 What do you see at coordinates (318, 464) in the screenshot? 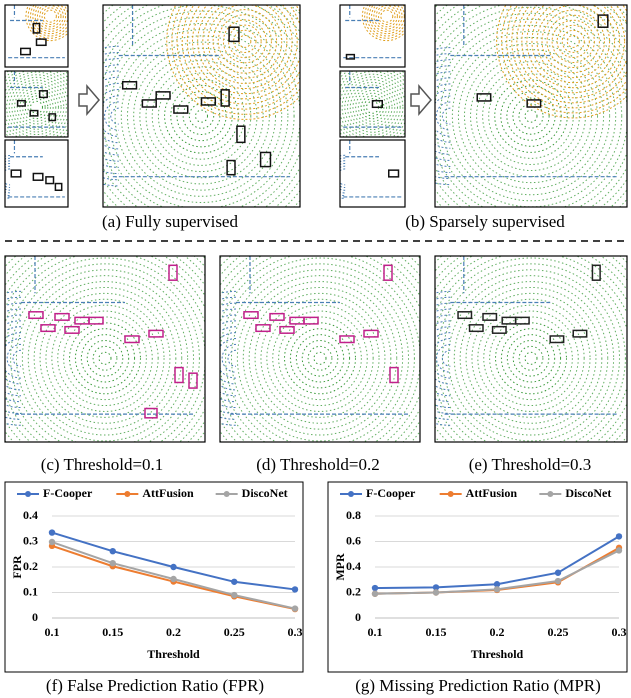
I see `caption: (d) Threshold=0.2` at bounding box center [318, 464].